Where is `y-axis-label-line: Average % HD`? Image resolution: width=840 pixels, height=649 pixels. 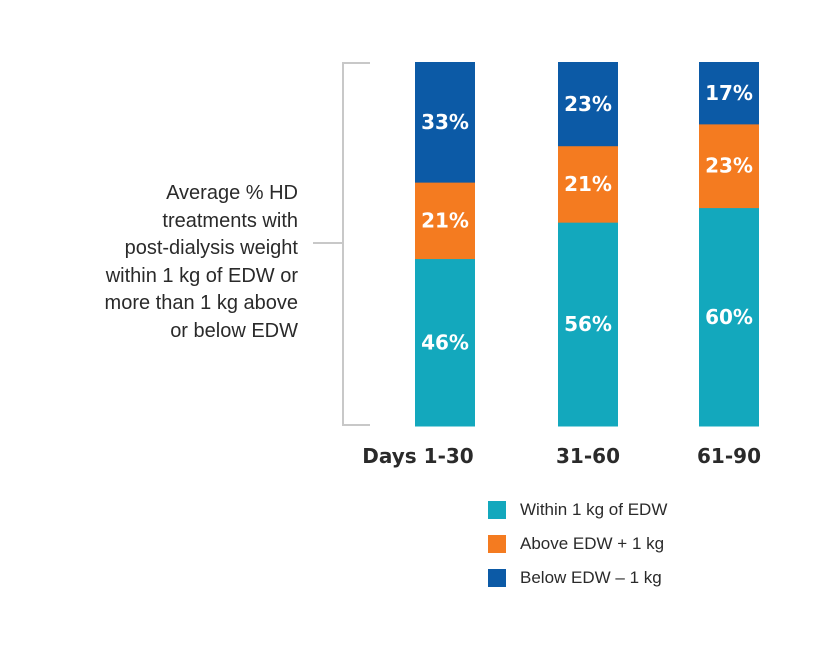
y-axis-label-line: Average % HD is located at coordinates (232, 193).